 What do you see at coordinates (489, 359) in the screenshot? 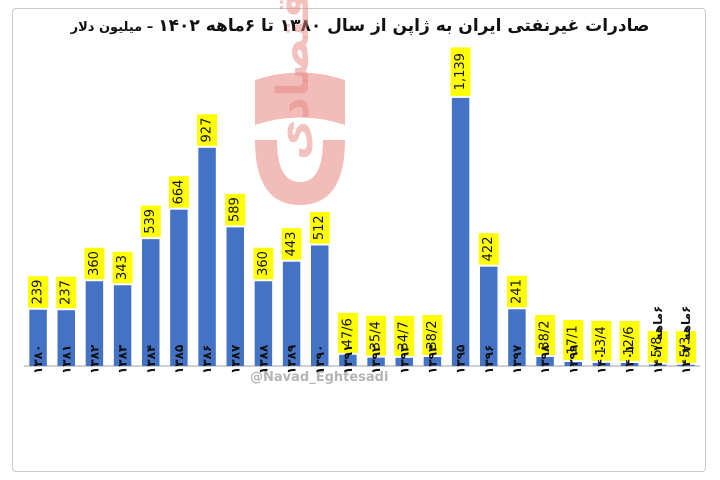
I see `x-tick-label-16: ۱۳۹۶` at bounding box center [489, 359].